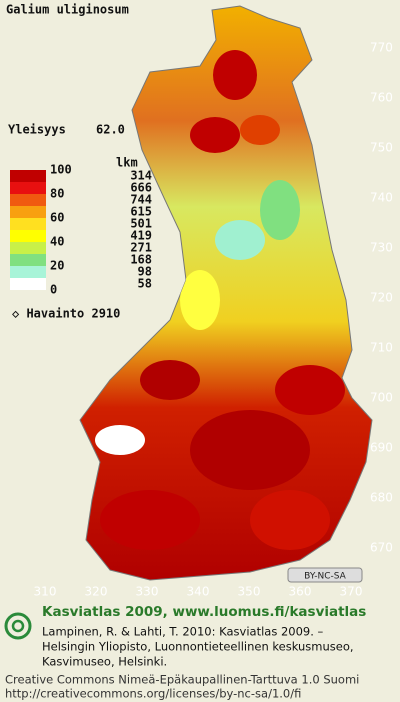 The image size is (400, 702). What do you see at coordinates (141, 212) in the screenshot?
I see `legend-count: 615` at bounding box center [141, 212].